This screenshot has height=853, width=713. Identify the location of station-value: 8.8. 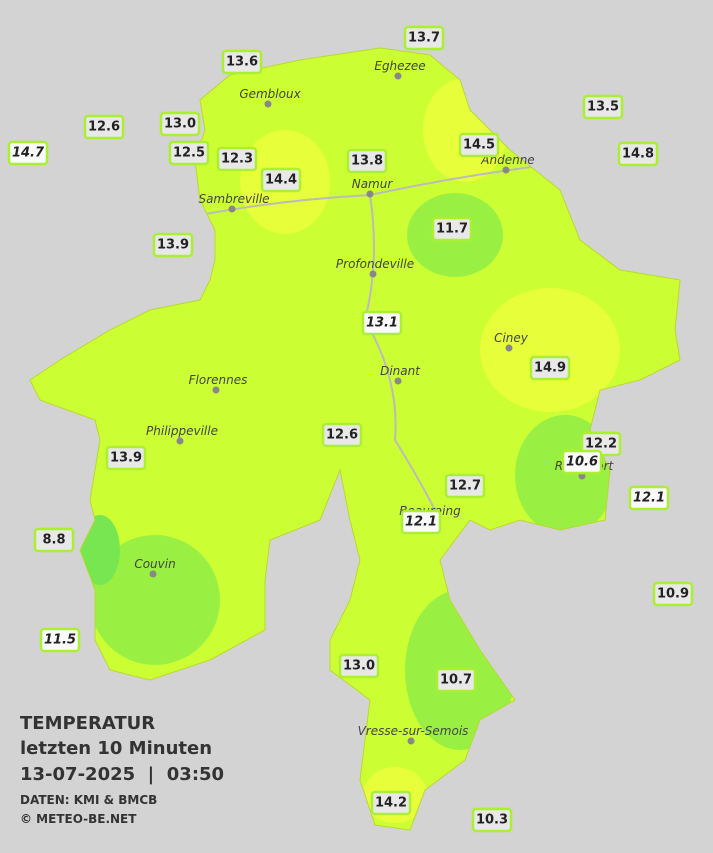
(53, 540).